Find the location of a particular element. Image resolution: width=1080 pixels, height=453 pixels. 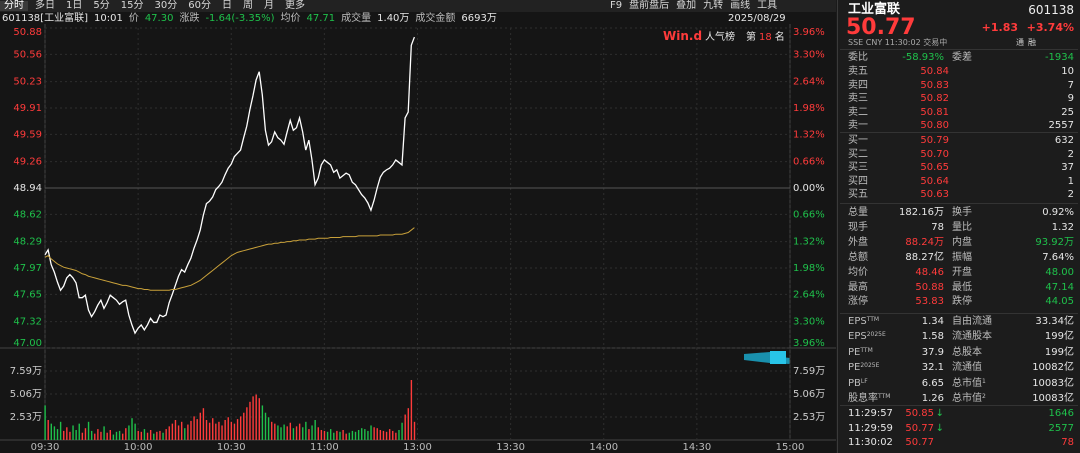

stat-label: 换手 is located at coordinates (962, 213).